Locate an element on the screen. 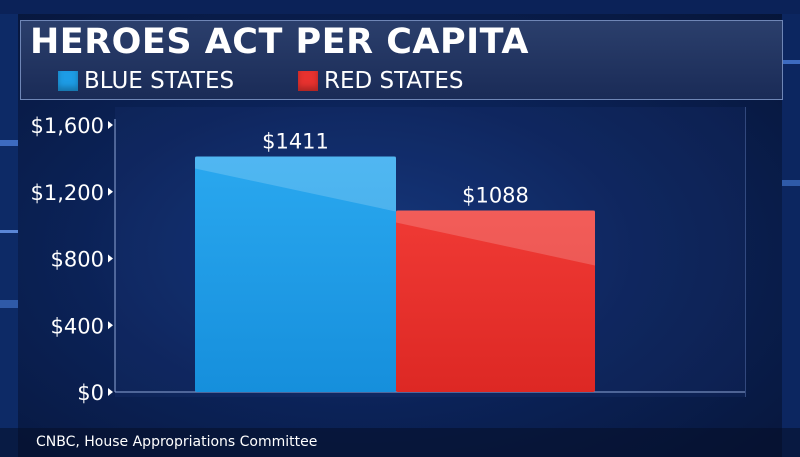  legend-swatch-blue is located at coordinates (68, 81).